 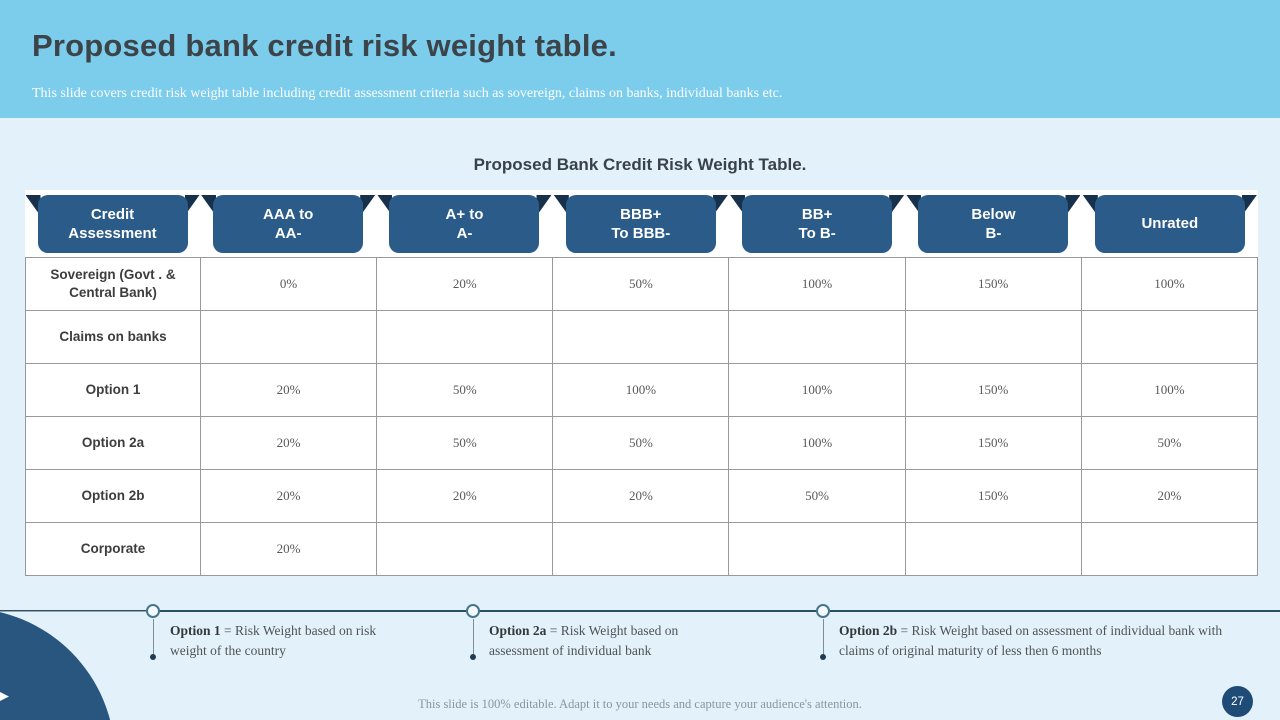 I want to click on ribbon-label-line1: Credit, so click(x=112, y=214).